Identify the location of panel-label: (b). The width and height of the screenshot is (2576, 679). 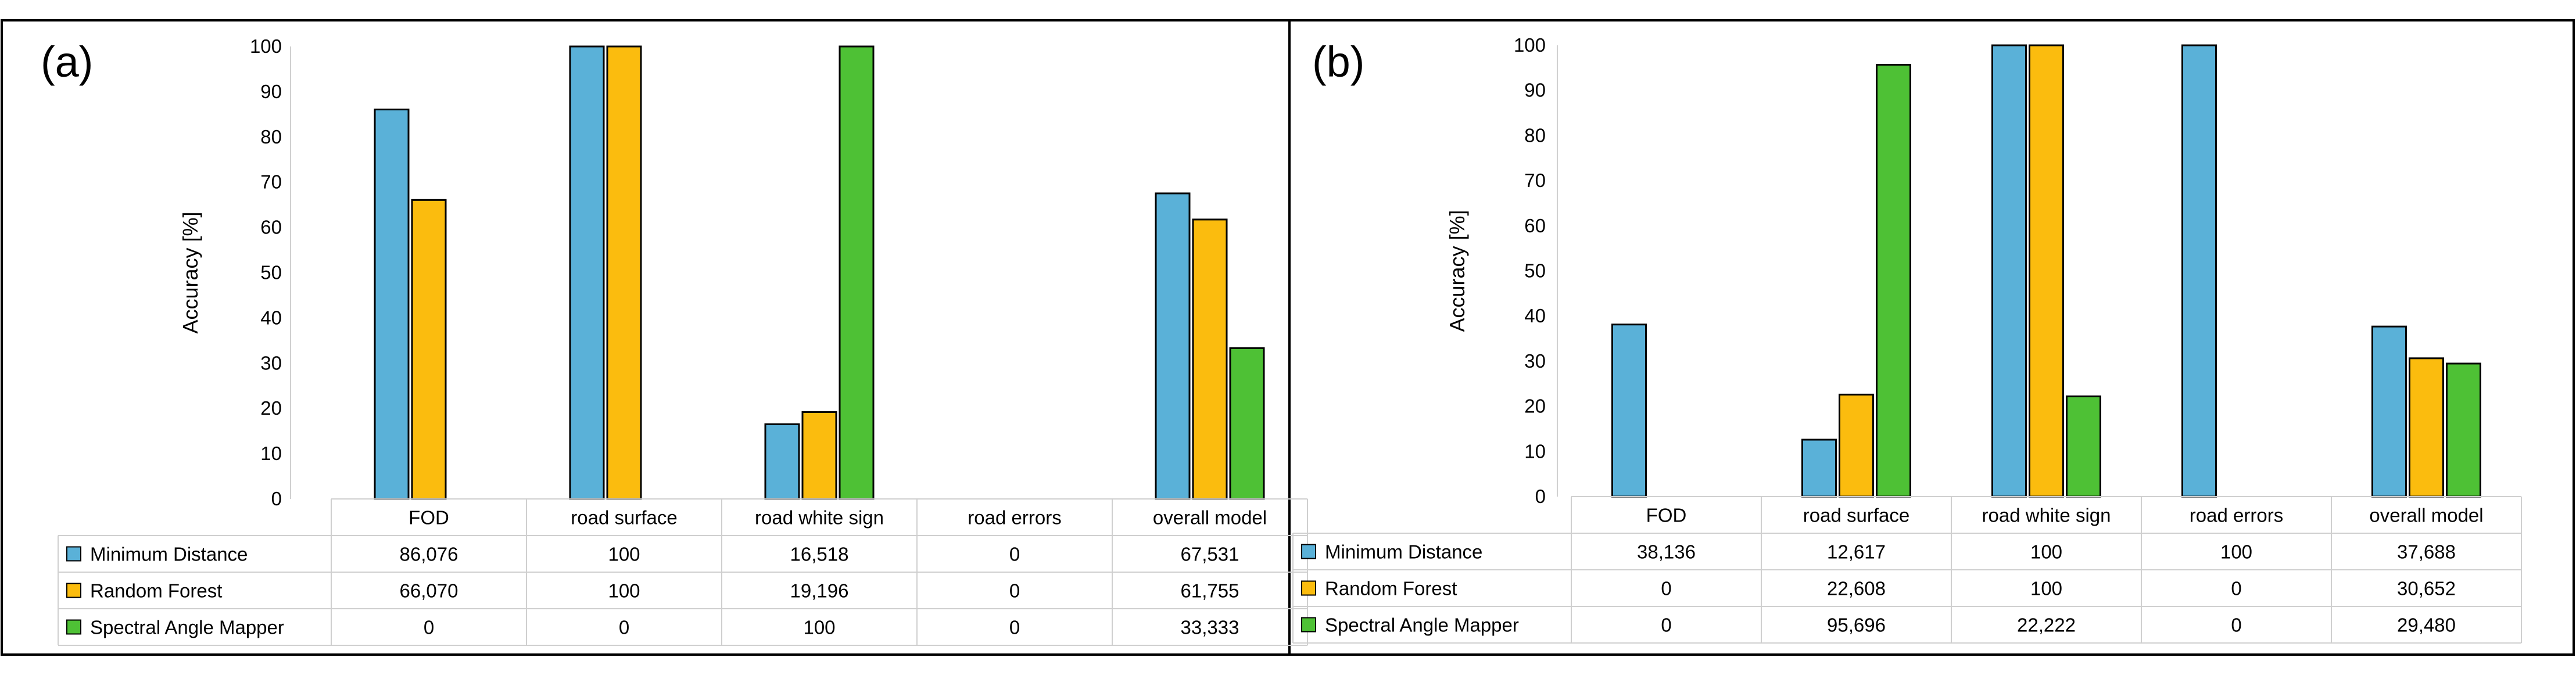
(1338, 62).